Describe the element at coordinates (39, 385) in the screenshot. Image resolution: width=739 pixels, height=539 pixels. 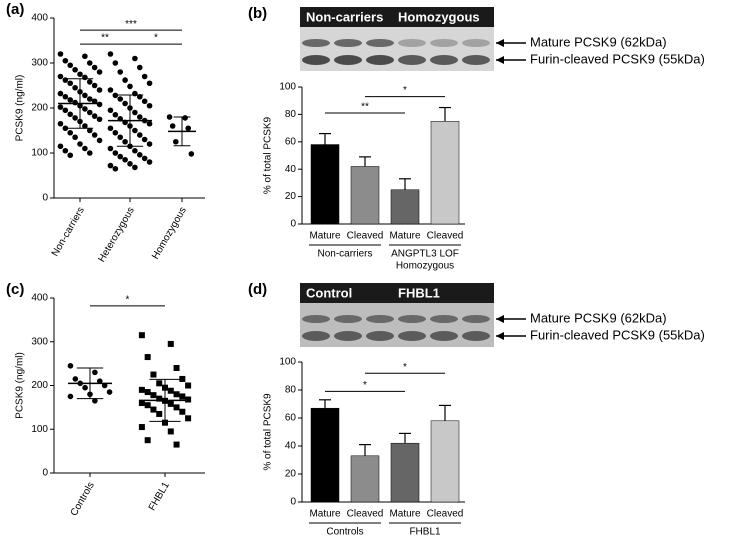
I see `y-tick-label: 200` at that location.